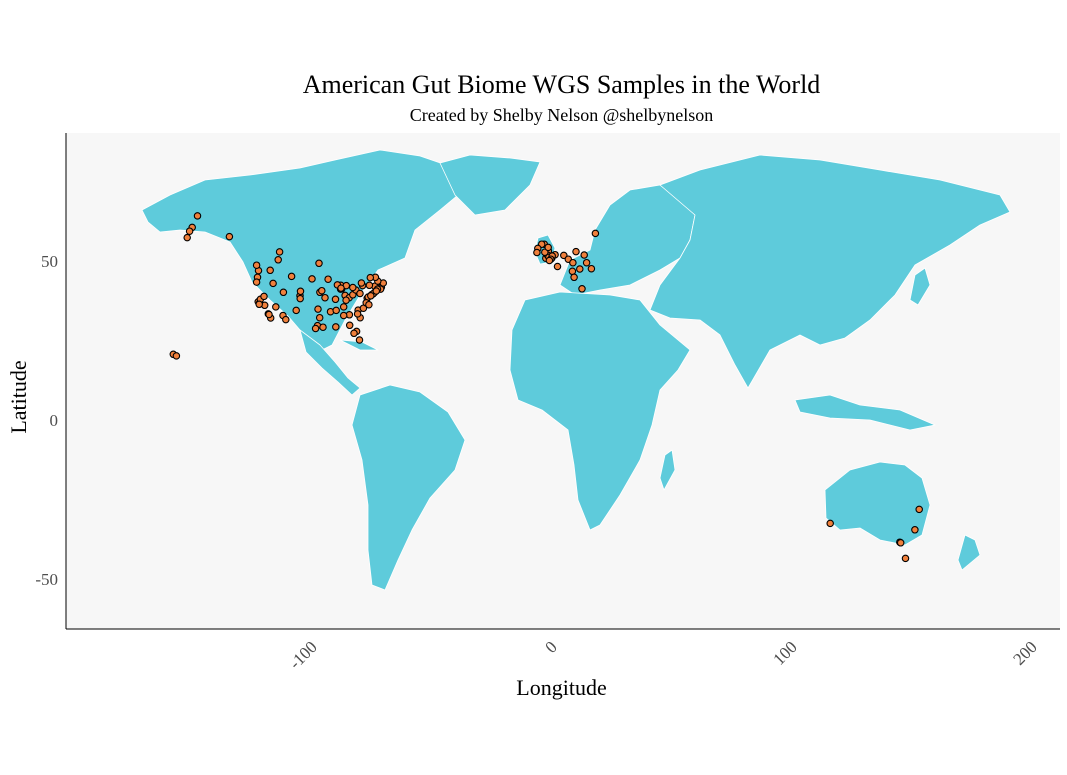 Image resolution: width=1067 pixels, height=775 pixels. What do you see at coordinates (49, 261) in the screenshot?
I see `y-tick-label: 50` at bounding box center [49, 261].